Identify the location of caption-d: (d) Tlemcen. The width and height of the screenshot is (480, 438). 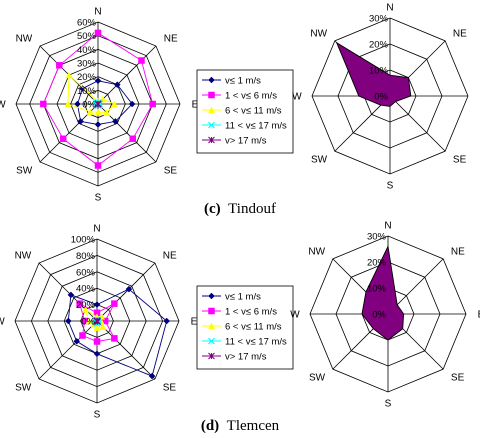
(240, 426).